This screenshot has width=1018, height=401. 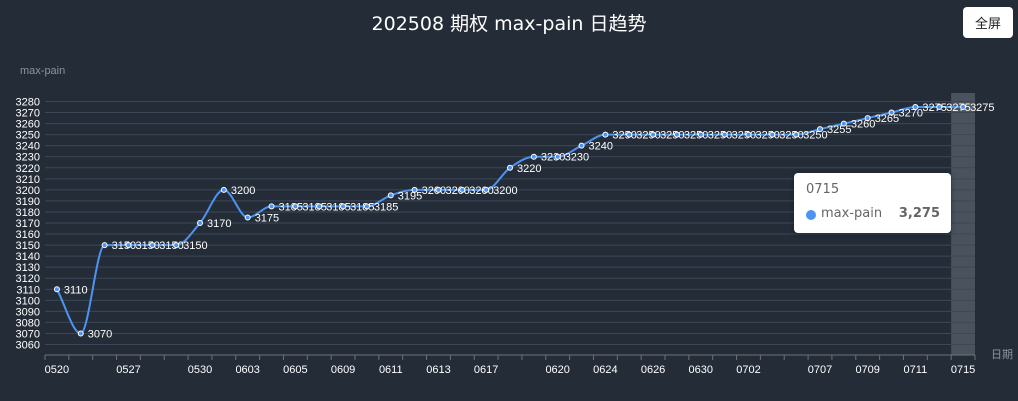 I want to click on data-label: 3265, so click(x=887, y=119).